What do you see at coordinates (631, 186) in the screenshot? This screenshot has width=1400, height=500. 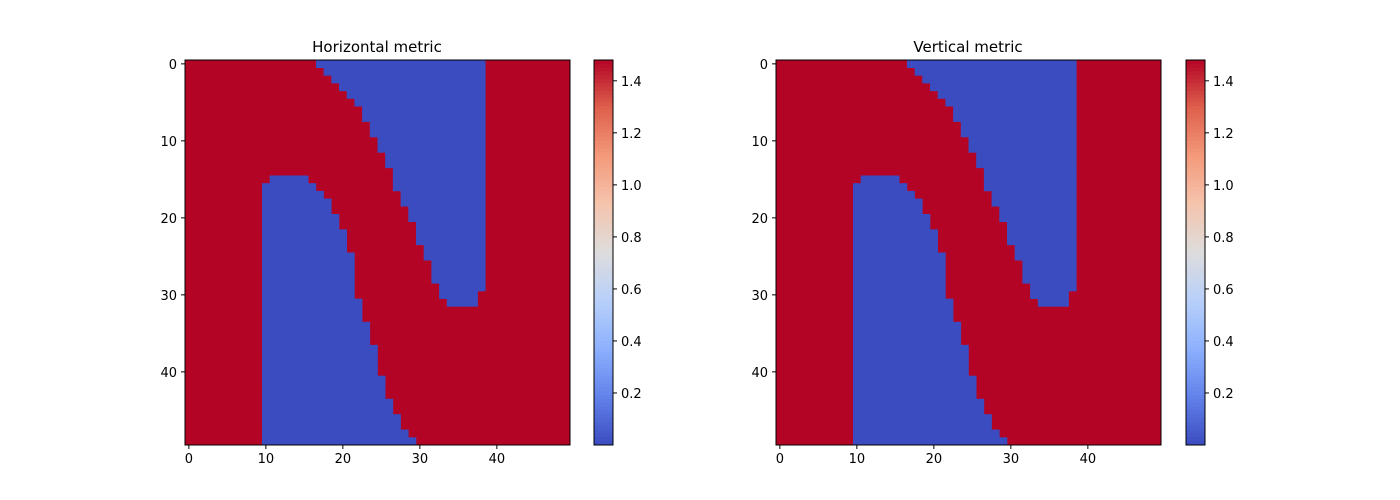 I see `colorbar-tick-label: 1.0` at bounding box center [631, 186].